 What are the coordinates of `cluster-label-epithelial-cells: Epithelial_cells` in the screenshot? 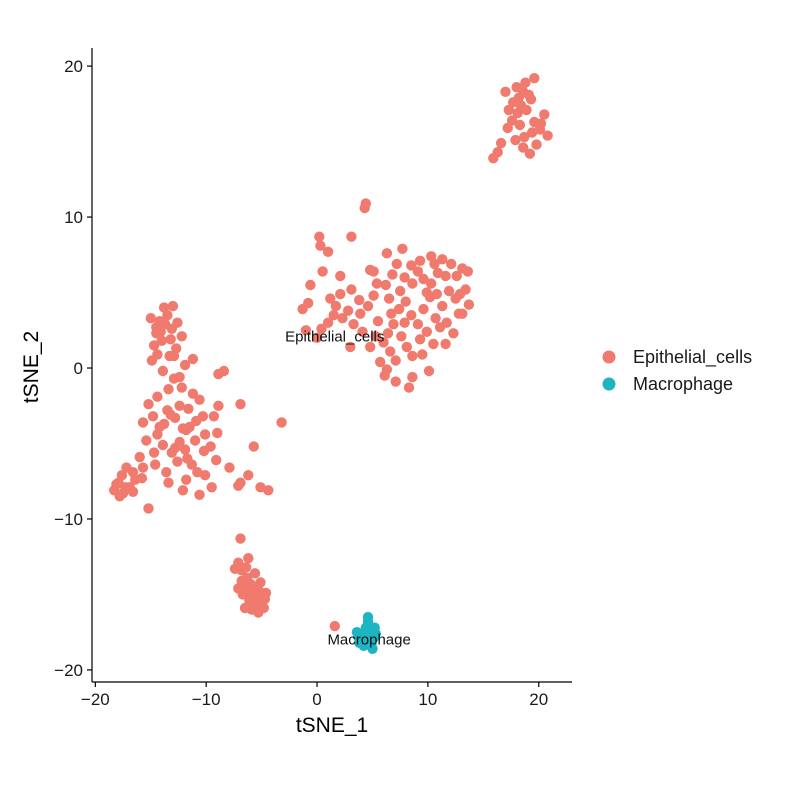 It's located at (334, 336).